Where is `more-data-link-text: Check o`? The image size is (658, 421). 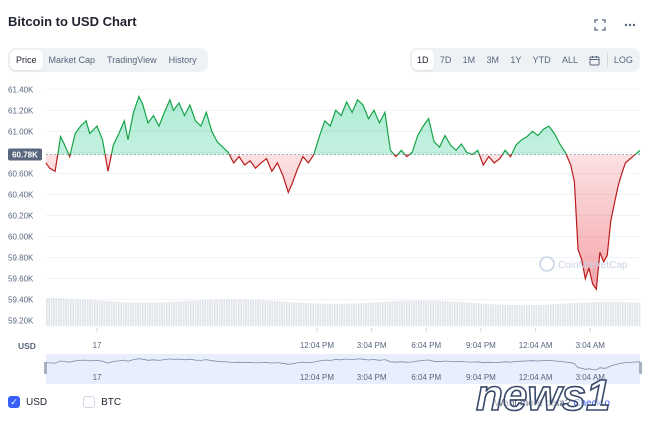 more-data-link-text: Check o is located at coordinates (591, 403).